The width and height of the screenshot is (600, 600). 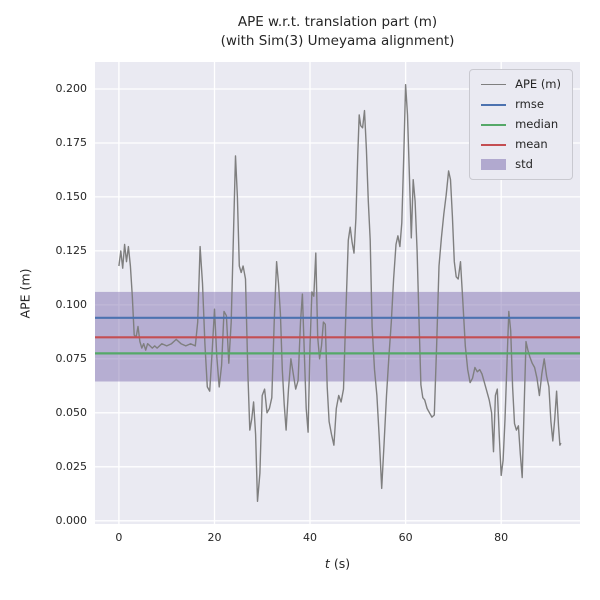 I want to click on chart-title: APE w.r.t. translation part (m), so click(x=337, y=22).